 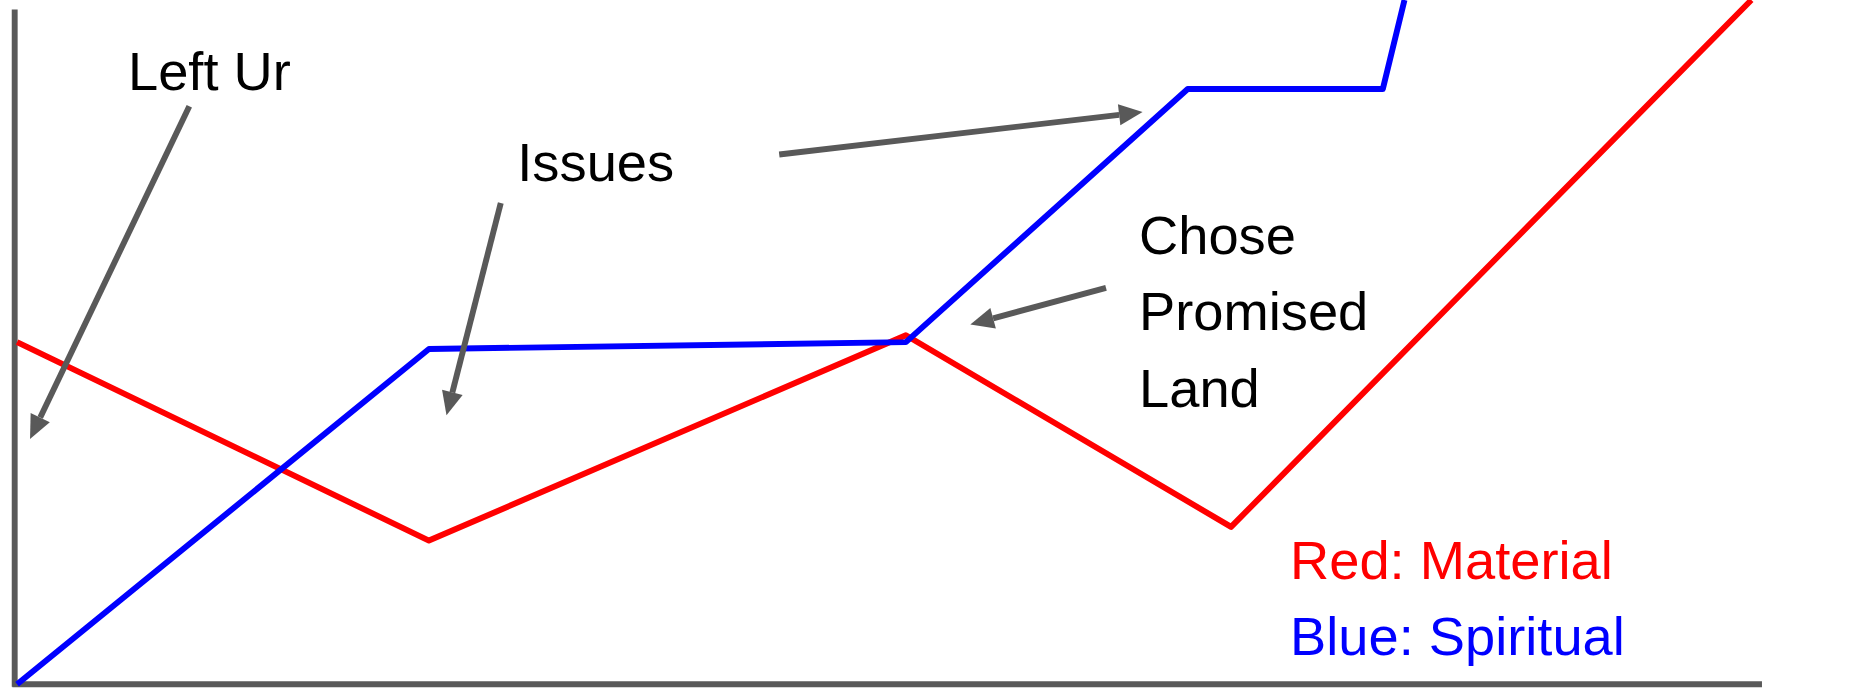 What do you see at coordinates (209, 71) in the screenshot?
I see `annotation: Left Ur` at bounding box center [209, 71].